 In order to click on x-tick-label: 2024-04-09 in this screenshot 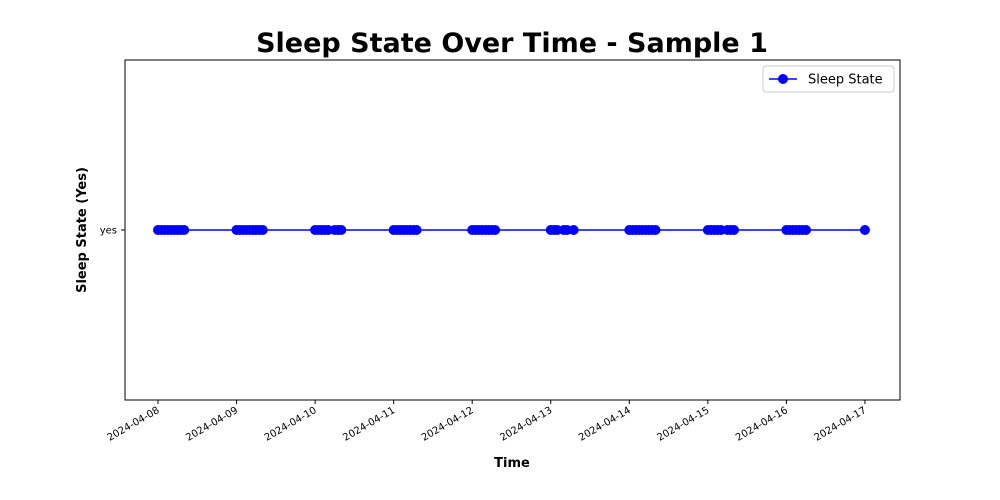, I will do `click(212, 424)`.